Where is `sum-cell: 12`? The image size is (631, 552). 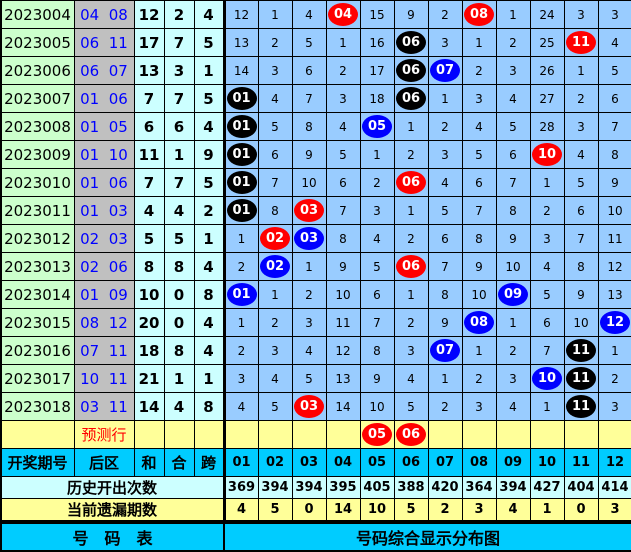
sum-cell: 12 is located at coordinates (149, 14).